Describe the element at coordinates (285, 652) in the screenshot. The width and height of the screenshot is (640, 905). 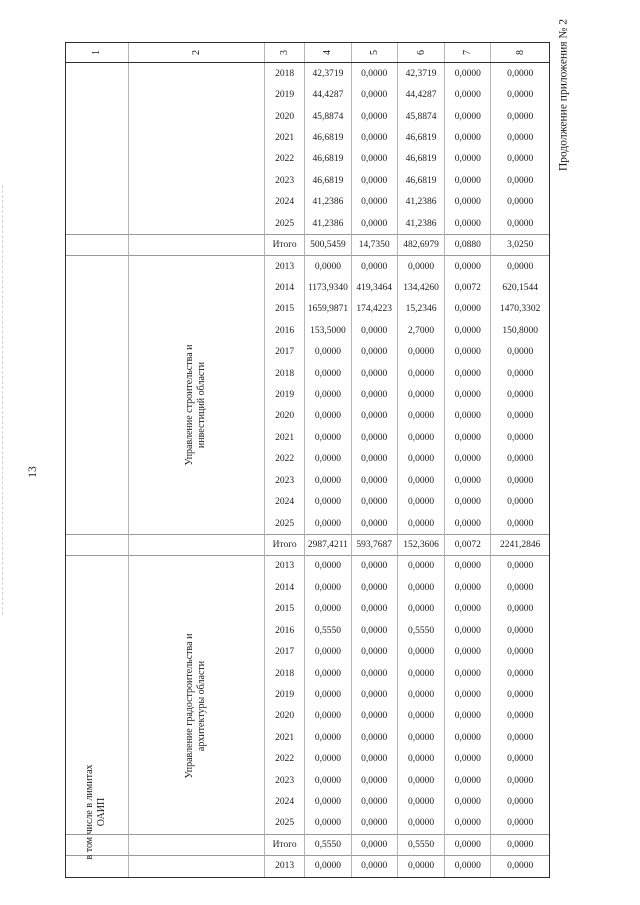
I see `year-cell: 2017` at that location.